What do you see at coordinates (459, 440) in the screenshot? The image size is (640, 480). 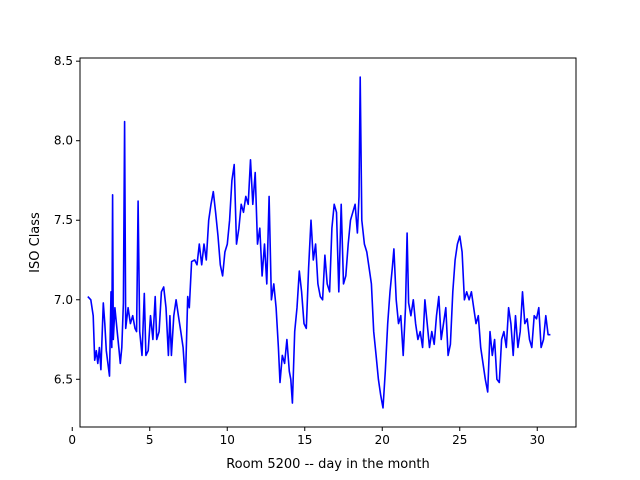 I see `x-tick-label: 25` at bounding box center [459, 440].